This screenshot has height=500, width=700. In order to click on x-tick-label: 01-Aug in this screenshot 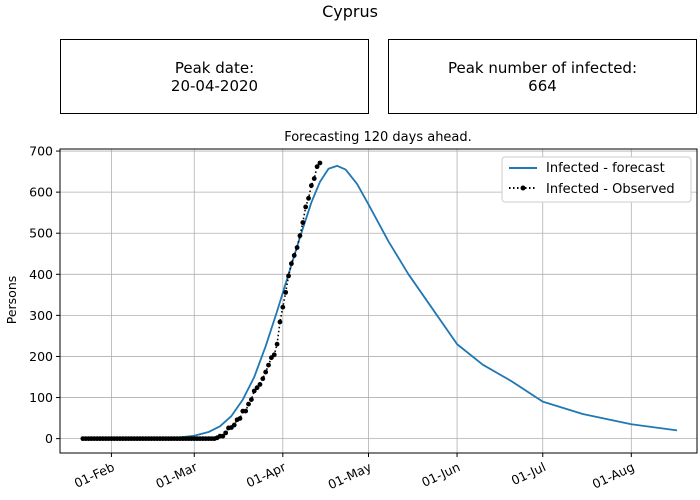, I will do `click(613, 475)`.